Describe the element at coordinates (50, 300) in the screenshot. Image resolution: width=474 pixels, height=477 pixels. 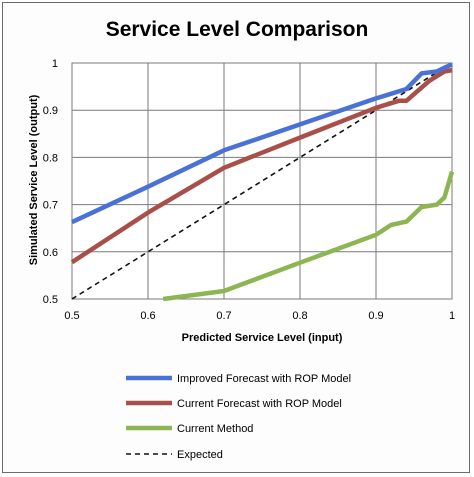
I see `y-tick-label: 0.5` at that location.